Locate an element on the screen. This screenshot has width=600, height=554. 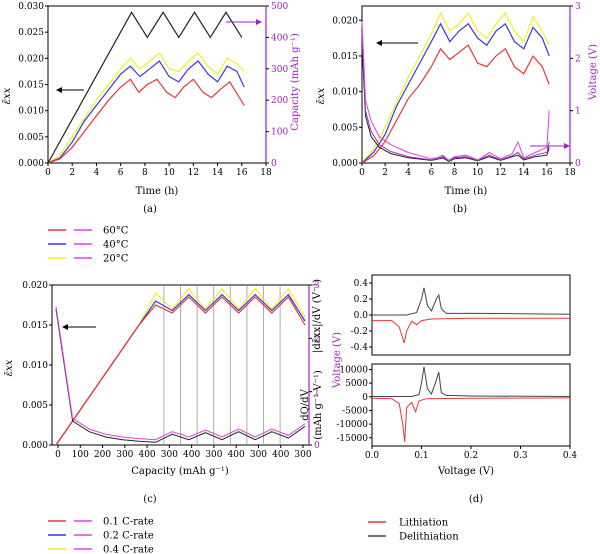
panel-a-x-tick-label: 2 is located at coordinates (72, 173).